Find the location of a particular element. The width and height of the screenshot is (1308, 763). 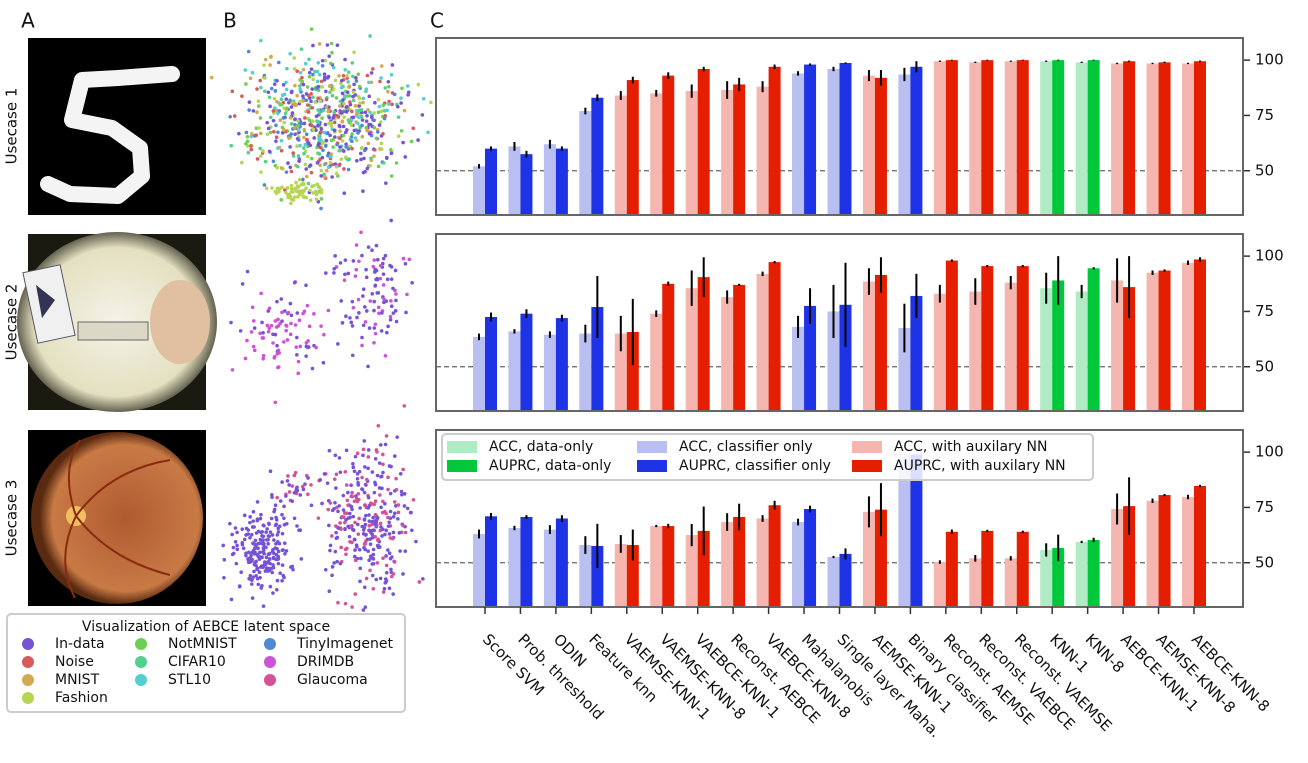

legend-swatch is located at coordinates (462, 447).